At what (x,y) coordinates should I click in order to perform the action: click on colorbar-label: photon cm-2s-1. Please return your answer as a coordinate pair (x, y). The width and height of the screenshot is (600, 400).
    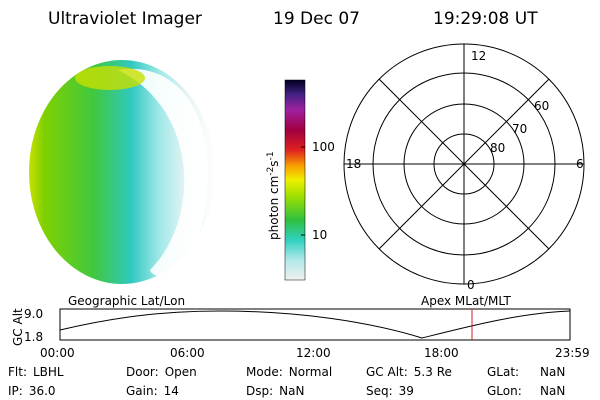
    Looking at the image, I should click on (273, 195).